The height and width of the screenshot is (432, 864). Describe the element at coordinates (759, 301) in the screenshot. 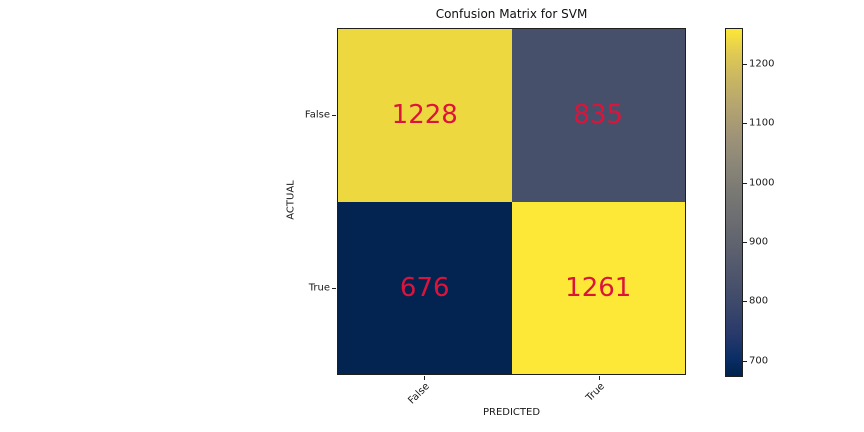

I see `colorbar-tick-label: 800` at that location.